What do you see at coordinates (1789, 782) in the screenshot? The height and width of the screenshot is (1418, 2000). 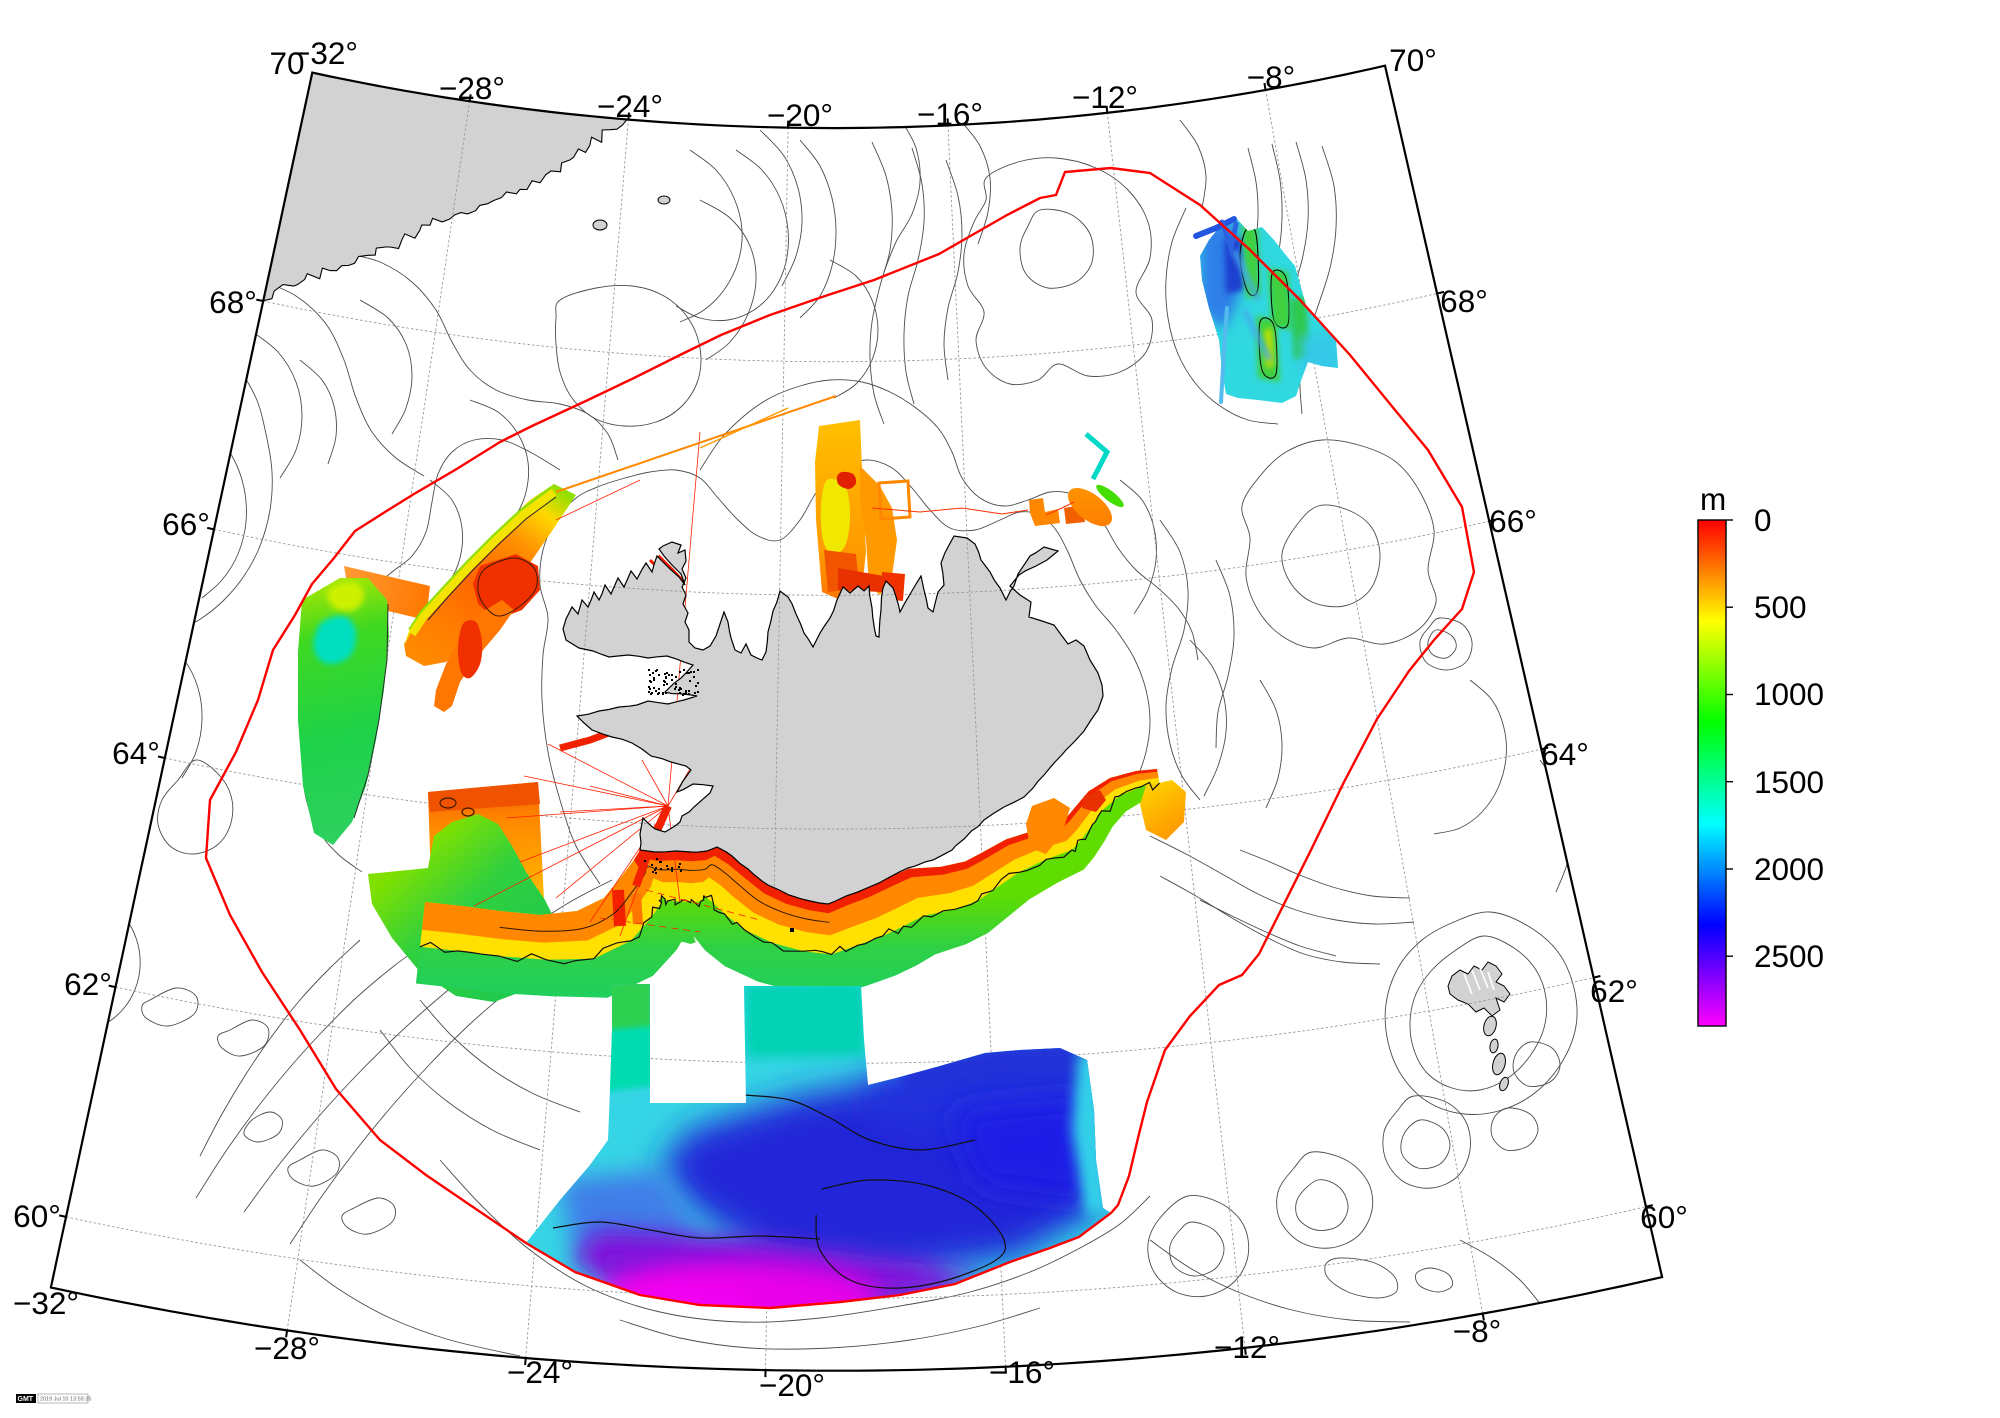 I see `svg-text: 1500` at bounding box center [1789, 782].